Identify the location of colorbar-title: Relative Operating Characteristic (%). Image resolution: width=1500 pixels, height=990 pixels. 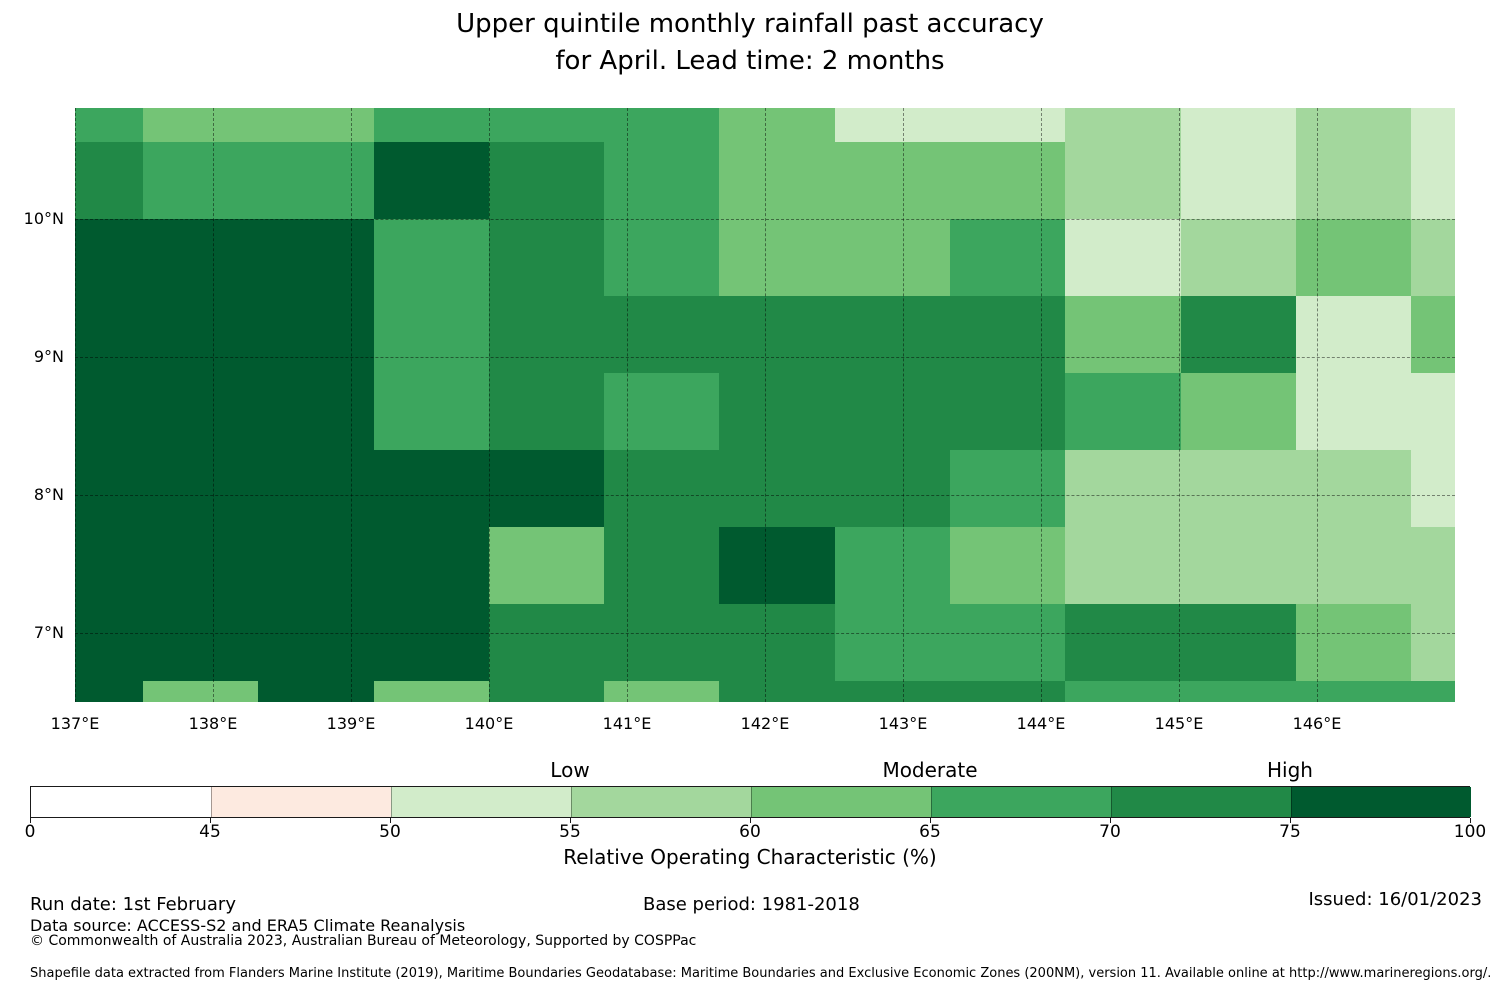
(750, 857).